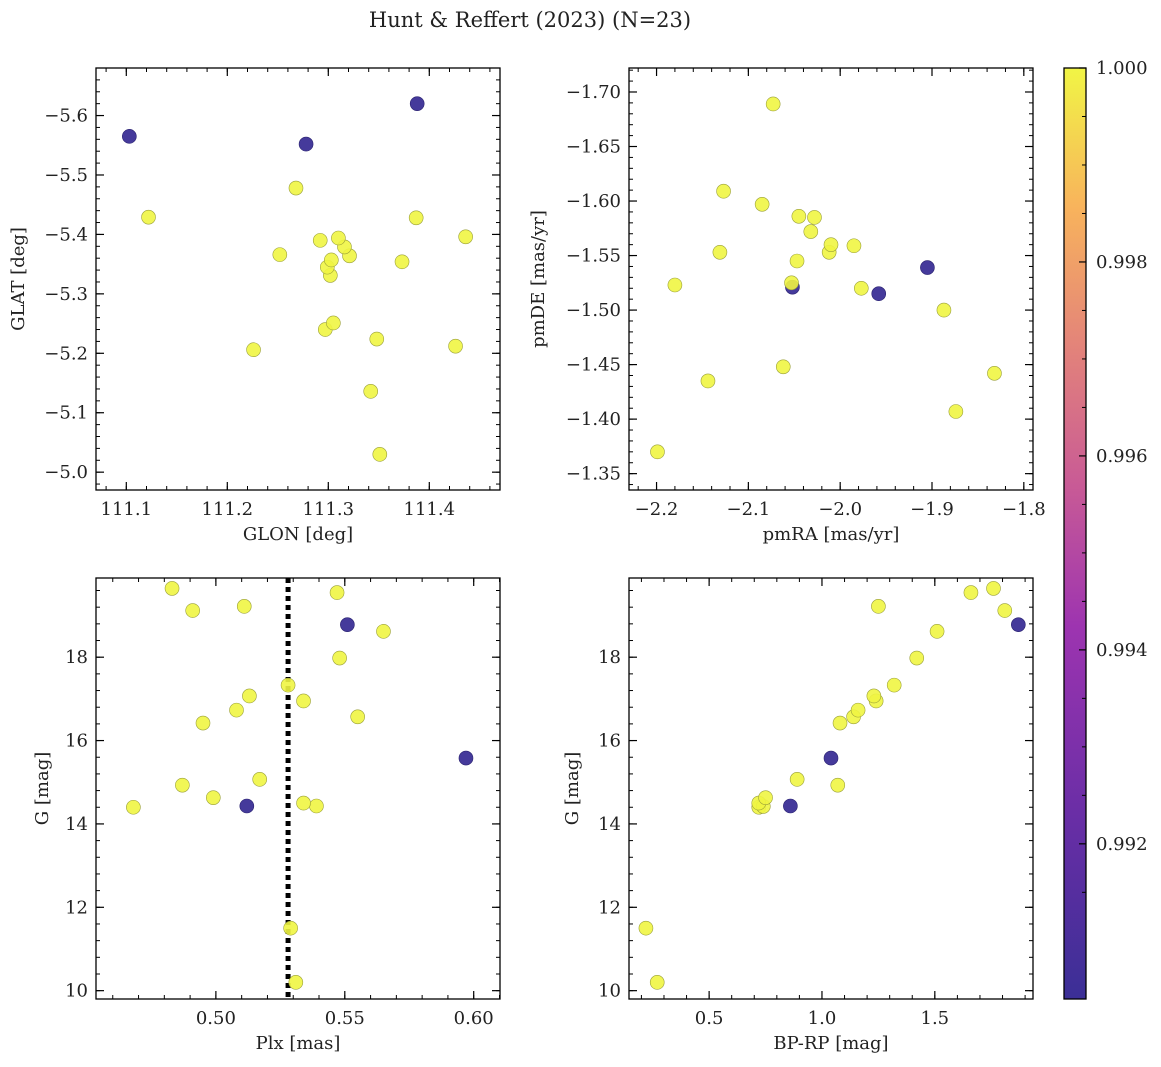 The image size is (1161, 1067). I want to click on colorbar-gradient, so click(1075, 533).